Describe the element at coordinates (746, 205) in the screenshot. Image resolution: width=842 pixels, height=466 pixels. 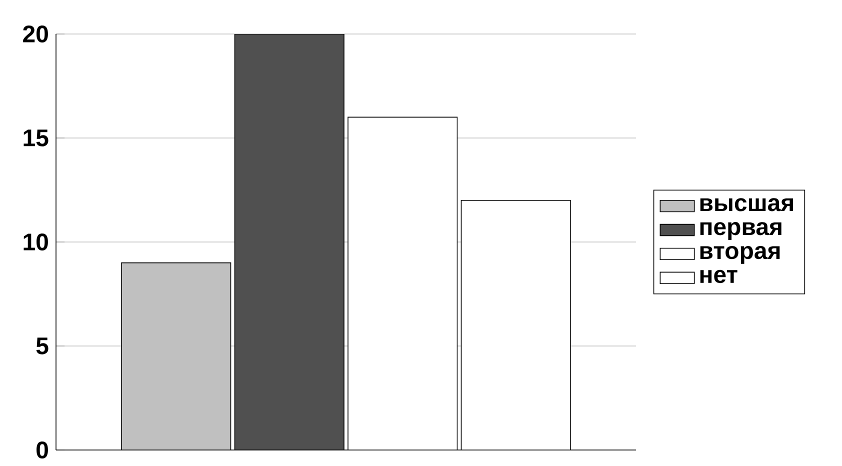
I see `legend-label: высшая` at that location.